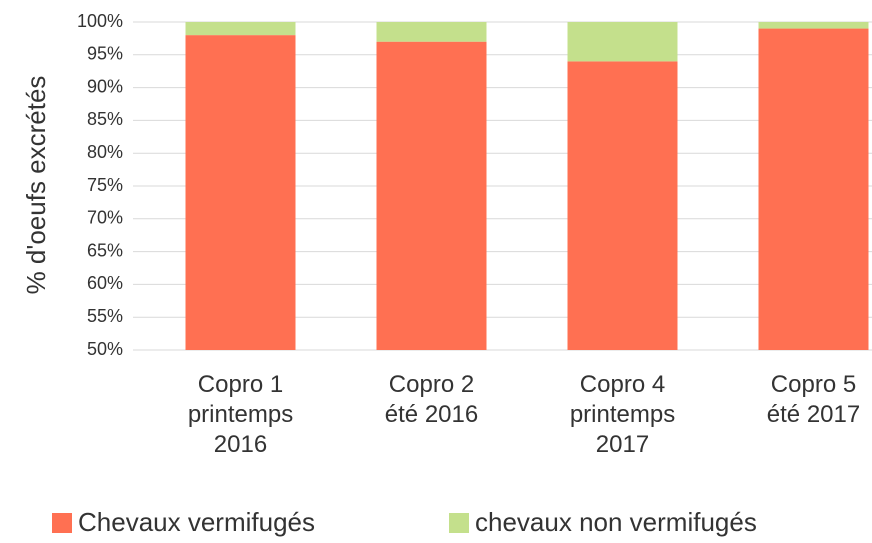  I want to click on x-tick-label: Copro 4 printemps 2017, so click(622, 414).